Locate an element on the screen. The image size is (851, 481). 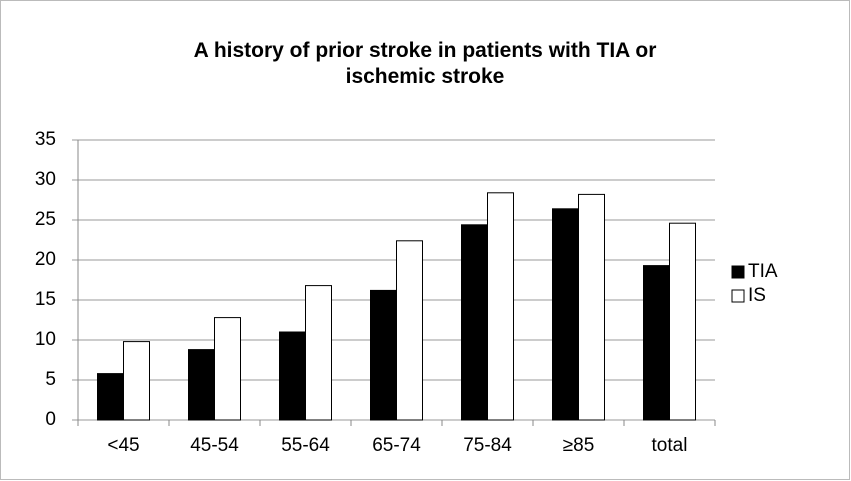
x-tick-label: 75-84 is located at coordinates (487, 445).